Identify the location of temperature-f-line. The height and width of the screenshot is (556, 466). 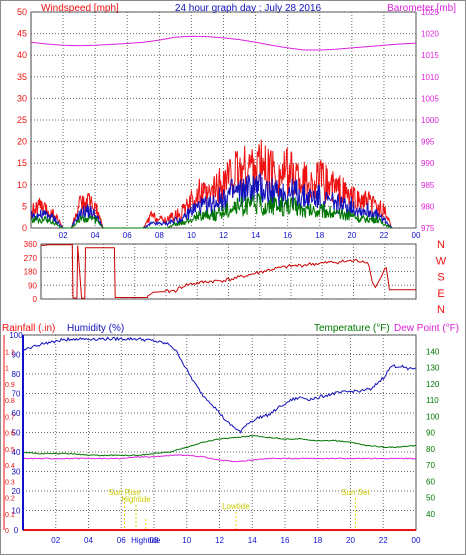
(219, 445).